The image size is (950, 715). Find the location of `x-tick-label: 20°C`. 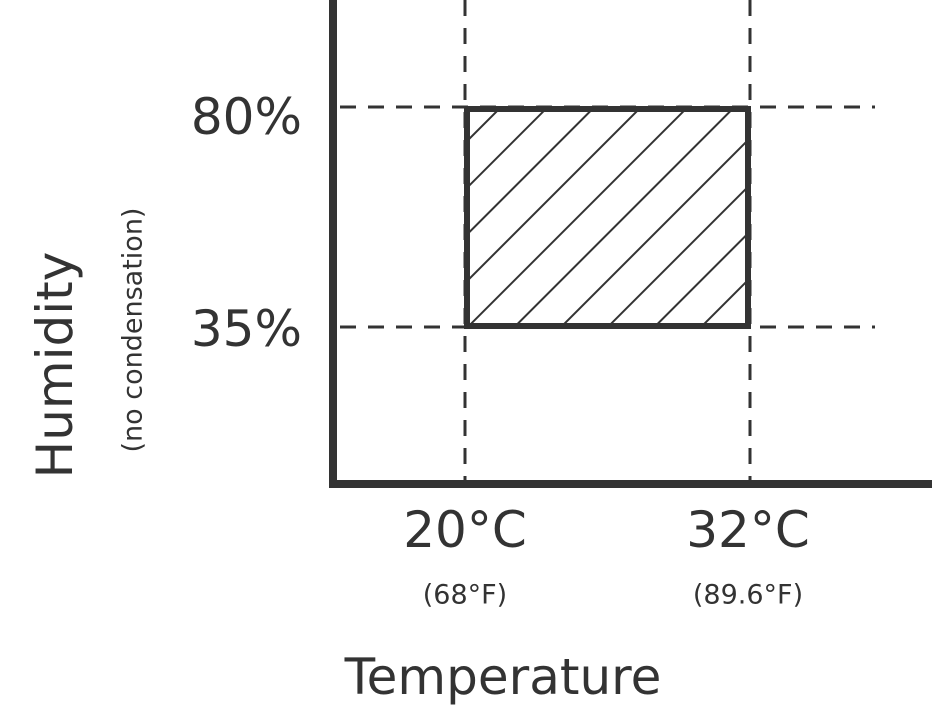

x-tick-label: 20°C is located at coordinates (465, 530).